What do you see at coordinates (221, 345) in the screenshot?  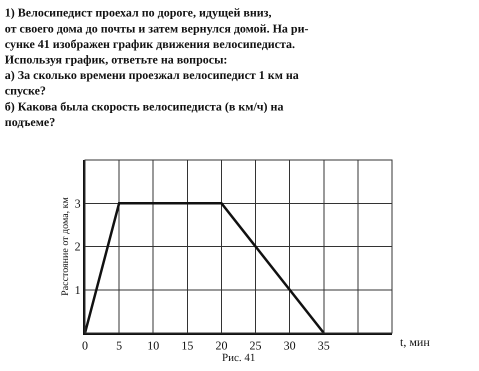 I see `x-tick-label: 20` at bounding box center [221, 345].